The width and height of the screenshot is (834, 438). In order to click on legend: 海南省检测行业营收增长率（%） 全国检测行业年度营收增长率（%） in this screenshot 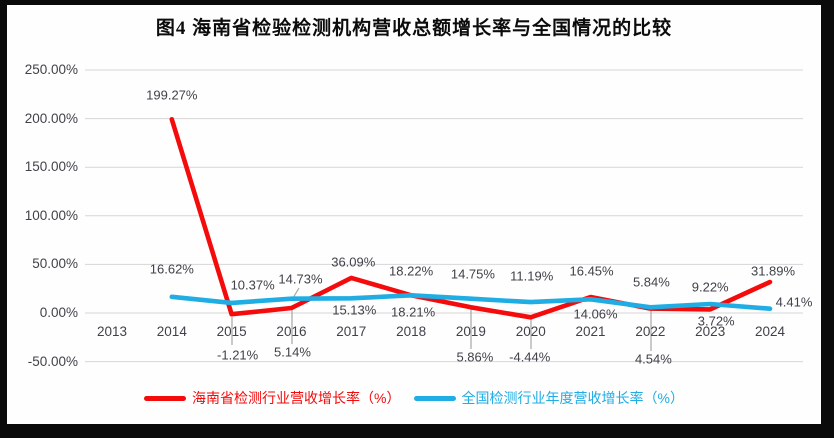, I will do `click(414, 398)`.